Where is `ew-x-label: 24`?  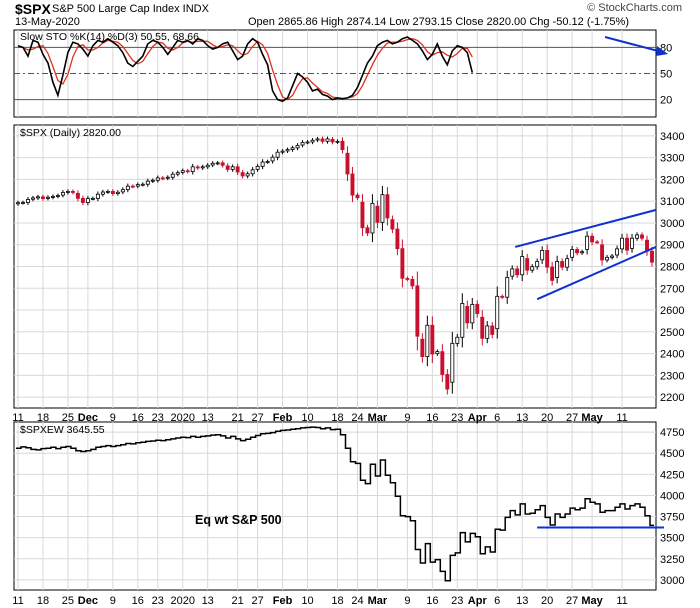 ew-x-label: 24 is located at coordinates (357, 601).